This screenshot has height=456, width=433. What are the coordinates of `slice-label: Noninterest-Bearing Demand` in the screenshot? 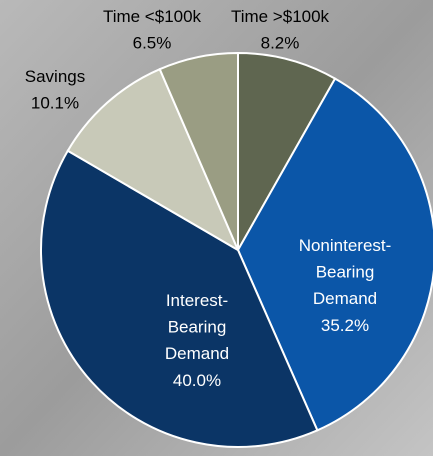 It's located at (345, 272).